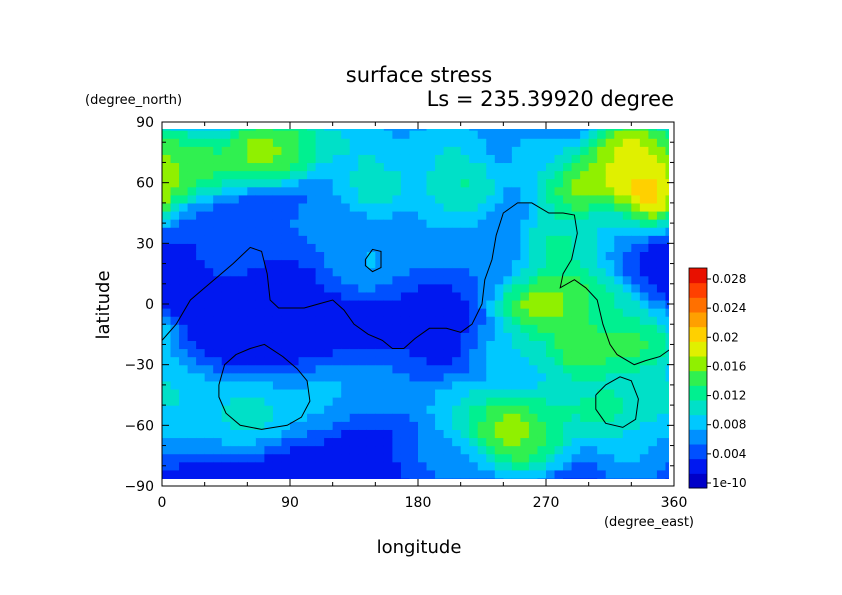 Image resolution: width=842 pixels, height=595 pixels. I want to click on y-tick-label: −90, so click(139, 487).